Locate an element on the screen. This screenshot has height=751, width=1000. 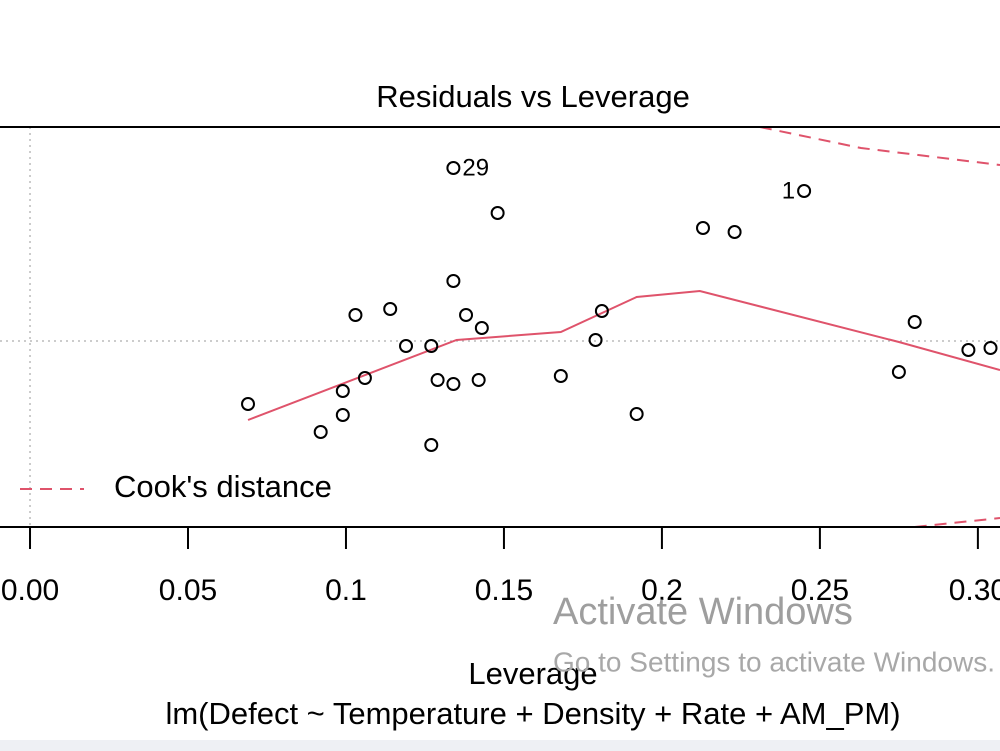
x-tick-label: 0.2 is located at coordinates (662, 590).